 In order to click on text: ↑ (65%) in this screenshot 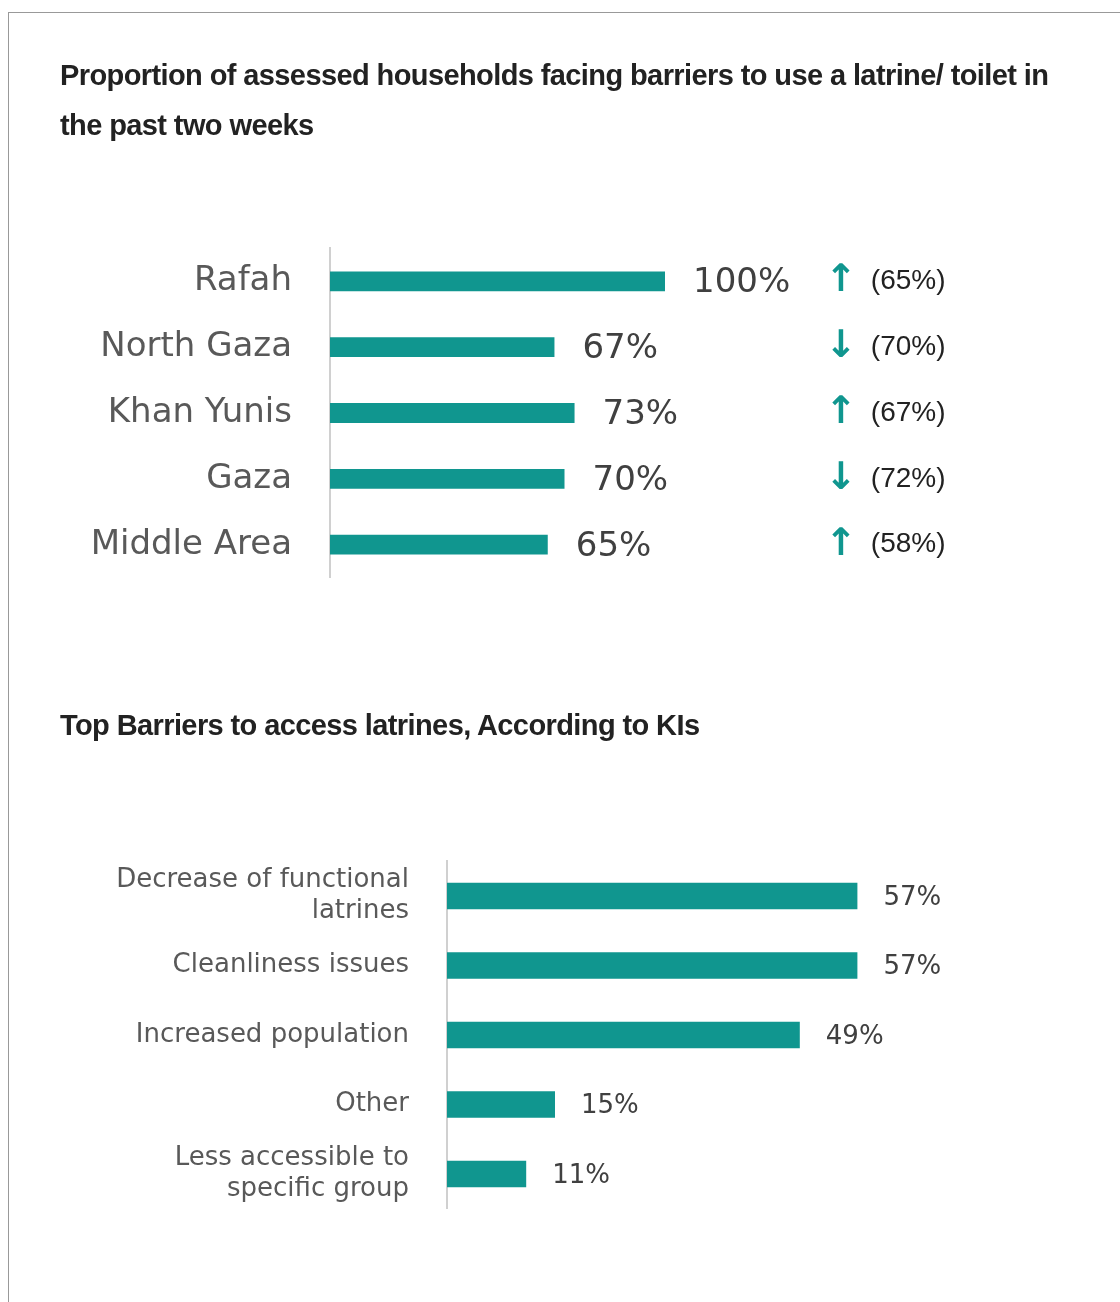, I will do `click(885, 278)`.